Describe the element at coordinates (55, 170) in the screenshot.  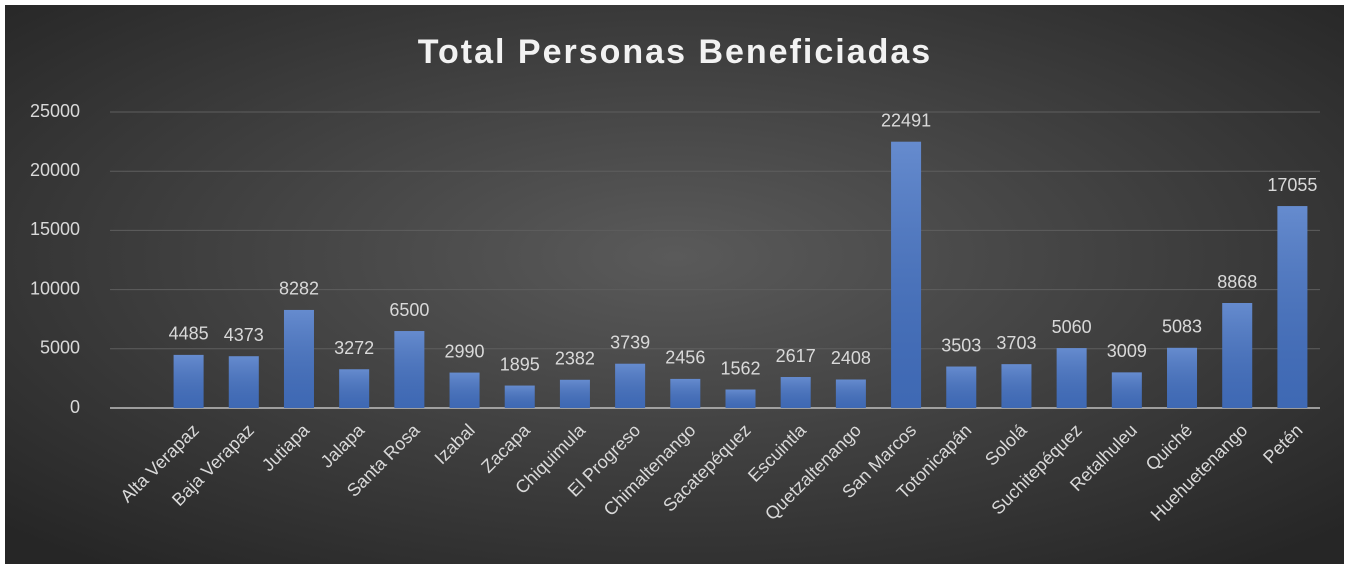
I see `y-tick-label: 20000` at that location.